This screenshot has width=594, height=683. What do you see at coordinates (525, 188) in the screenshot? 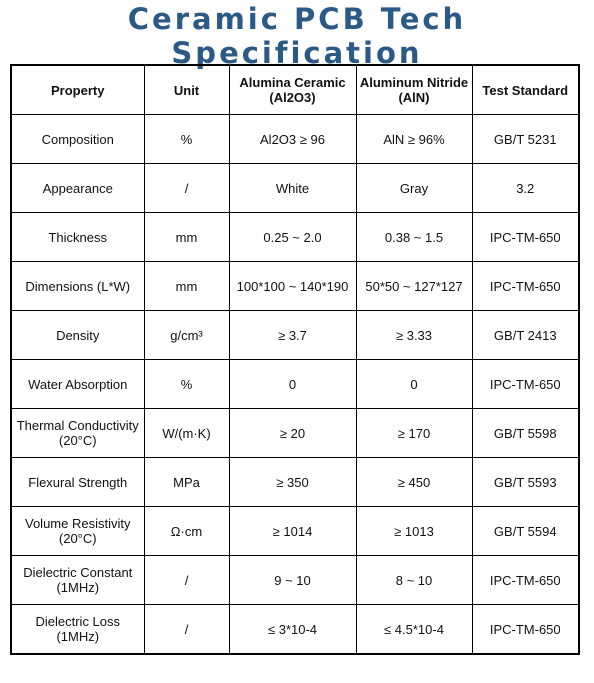
I see `table-cell: 3.2` at bounding box center [525, 188].